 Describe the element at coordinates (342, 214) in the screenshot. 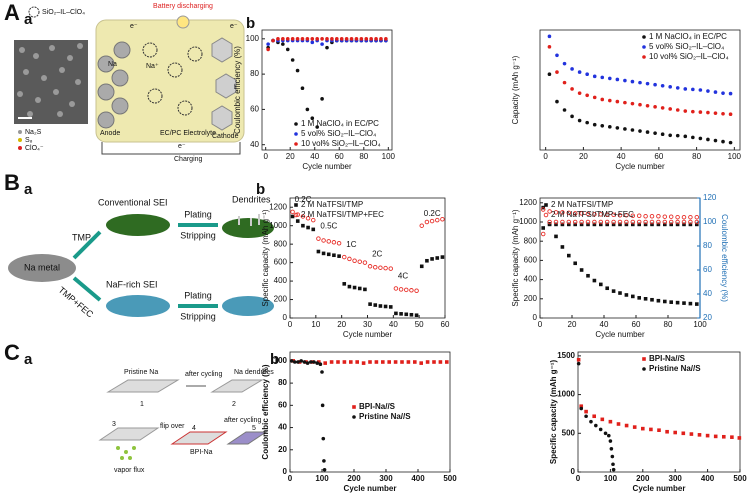

I see `legend-label: 2 M NaTFSI/TMP+FEC` at that location.